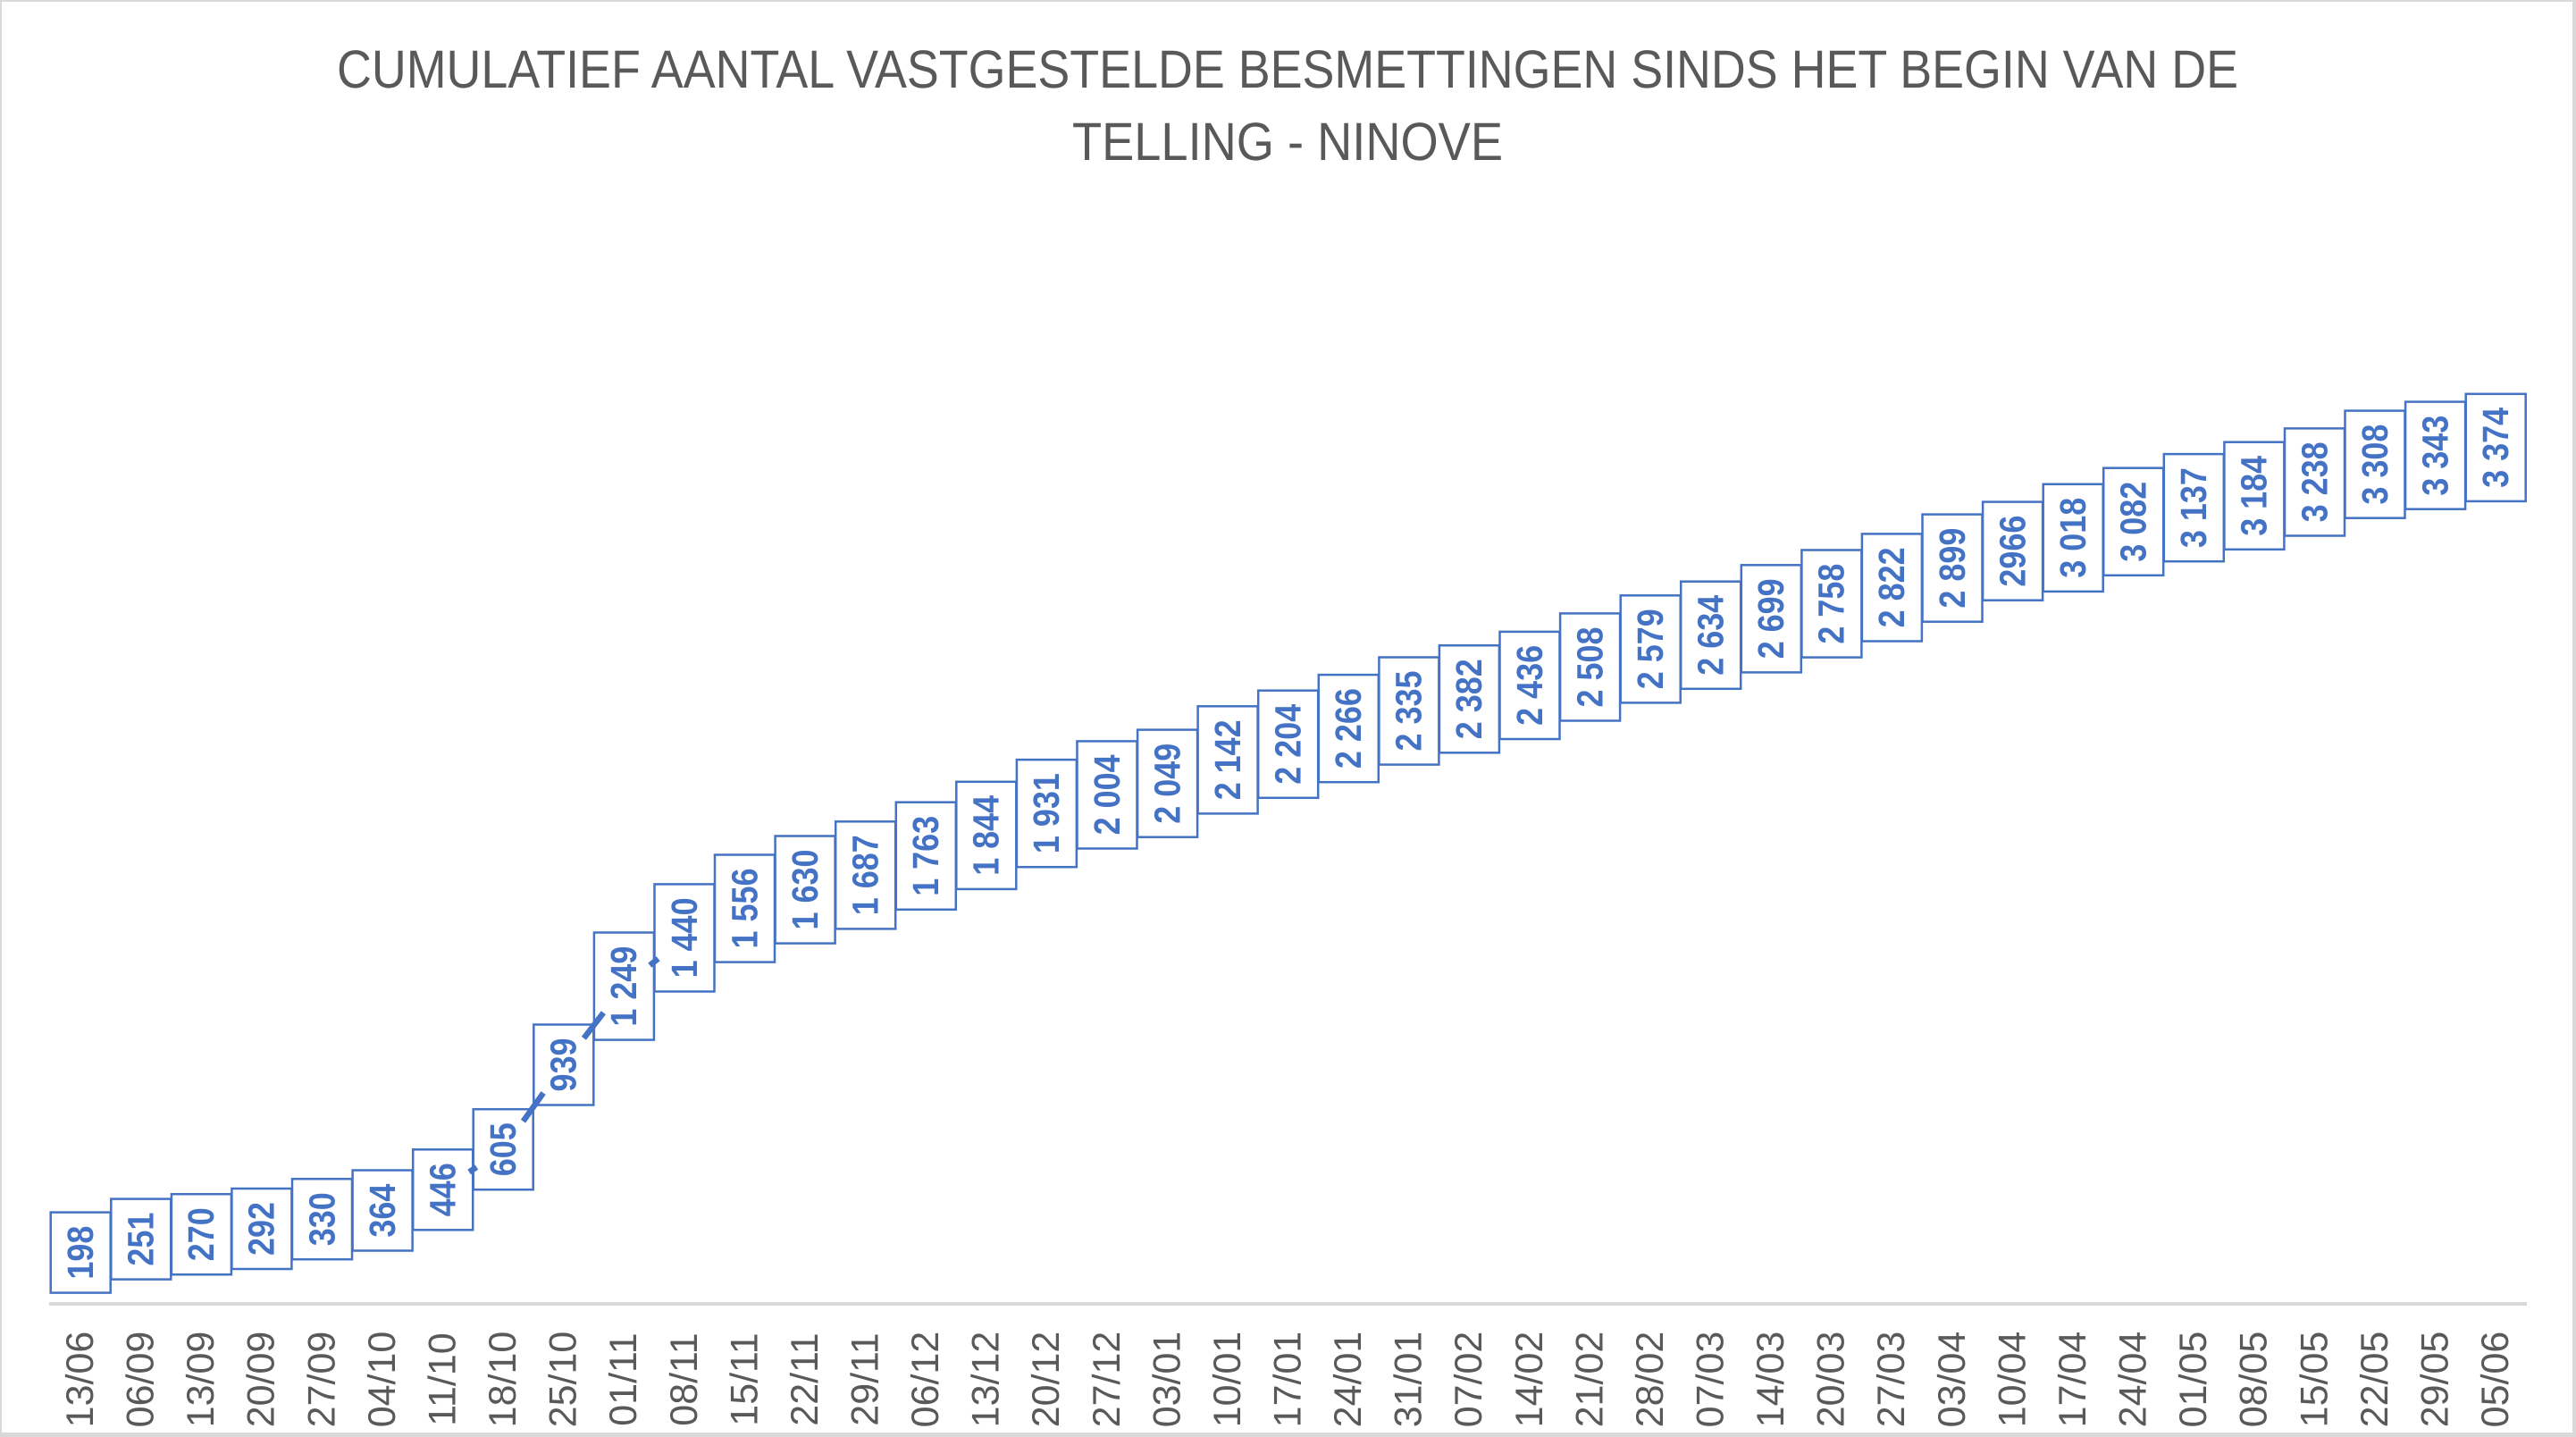 This screenshot has width=2576, height=1437. I want to click on svg-text: 1 763, so click(926, 856).